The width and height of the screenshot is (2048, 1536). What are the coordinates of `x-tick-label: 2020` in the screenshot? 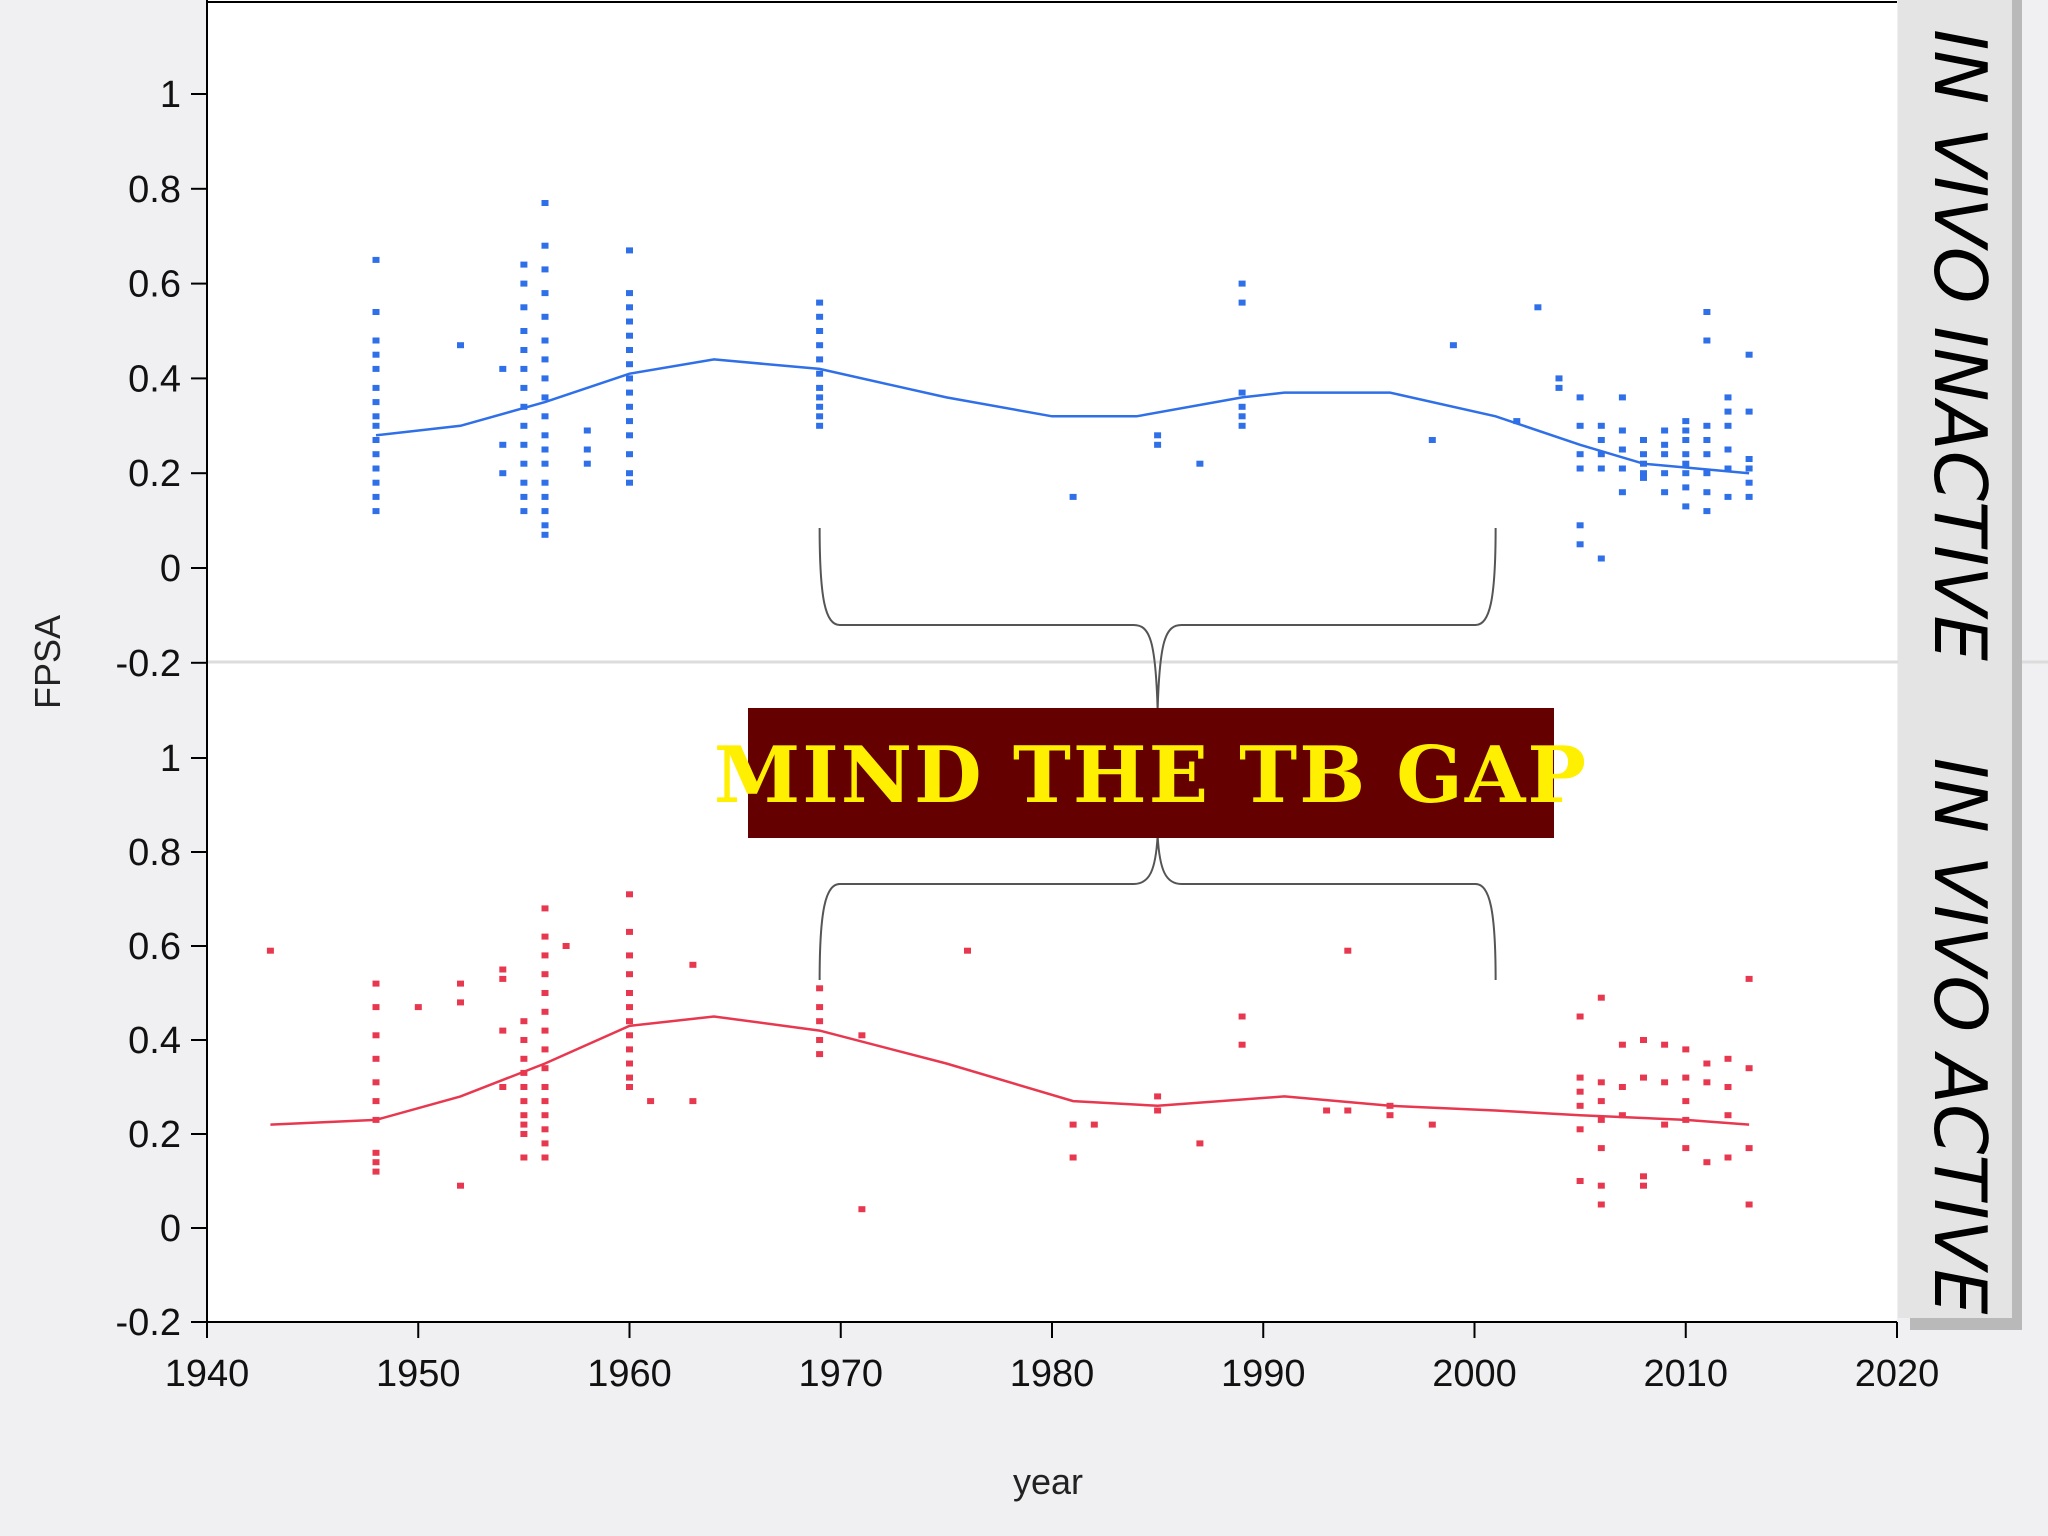 It's located at (1897, 1374).